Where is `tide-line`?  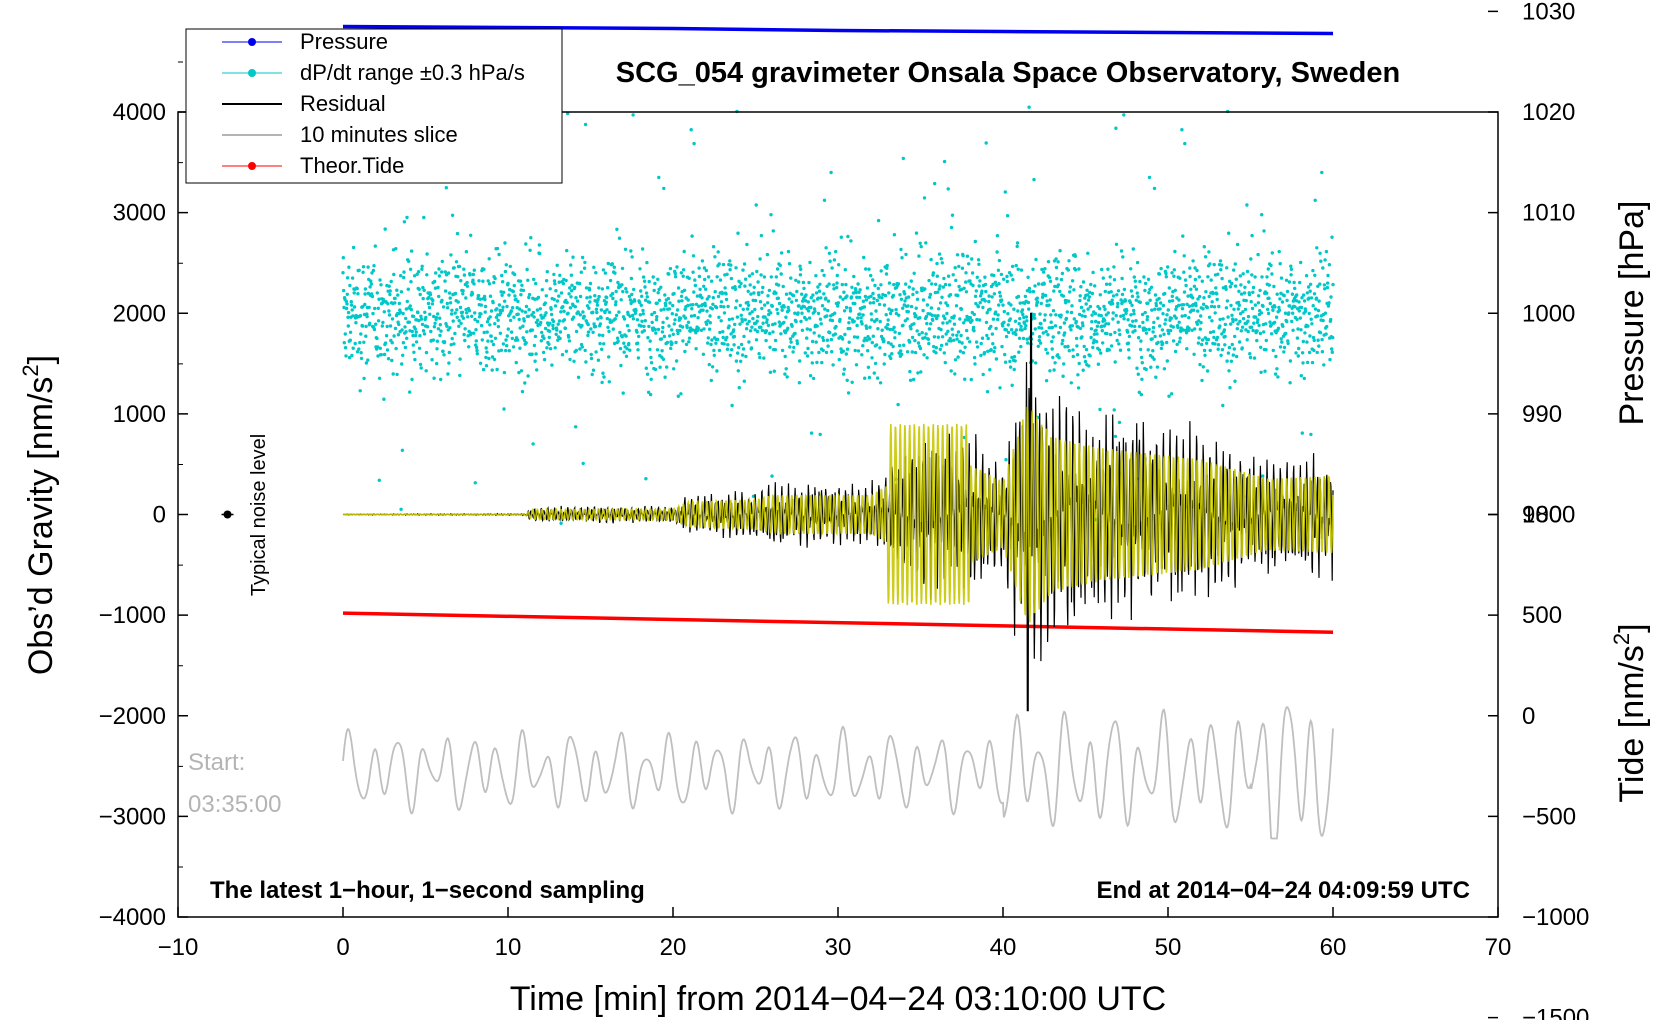 tide-line is located at coordinates (838, 622).